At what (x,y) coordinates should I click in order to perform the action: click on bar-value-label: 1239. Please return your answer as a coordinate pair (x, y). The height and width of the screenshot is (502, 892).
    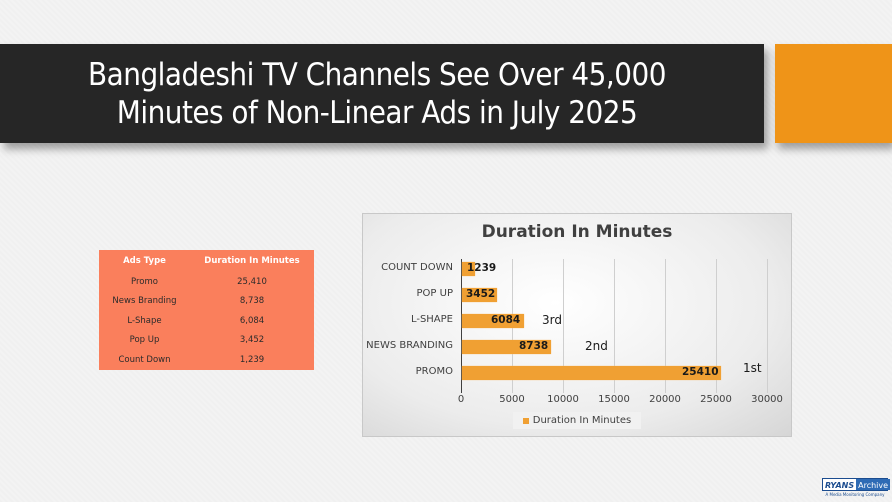
    Looking at the image, I should click on (482, 268).